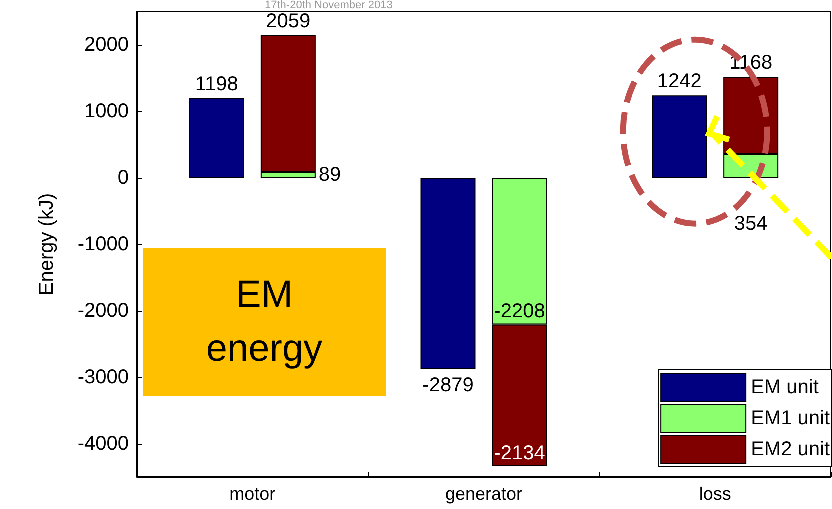 Image resolution: width=832 pixels, height=509 pixels. What do you see at coordinates (288, 21) in the screenshot?
I see `data-label: 2059` at bounding box center [288, 21].